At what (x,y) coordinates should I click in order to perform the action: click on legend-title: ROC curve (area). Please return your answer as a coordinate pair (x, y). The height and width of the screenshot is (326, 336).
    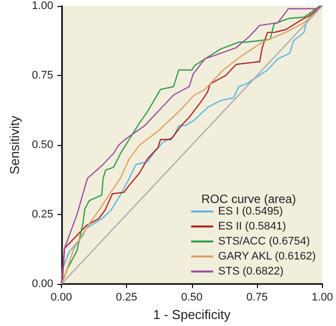
    Looking at the image, I should click on (248, 199).